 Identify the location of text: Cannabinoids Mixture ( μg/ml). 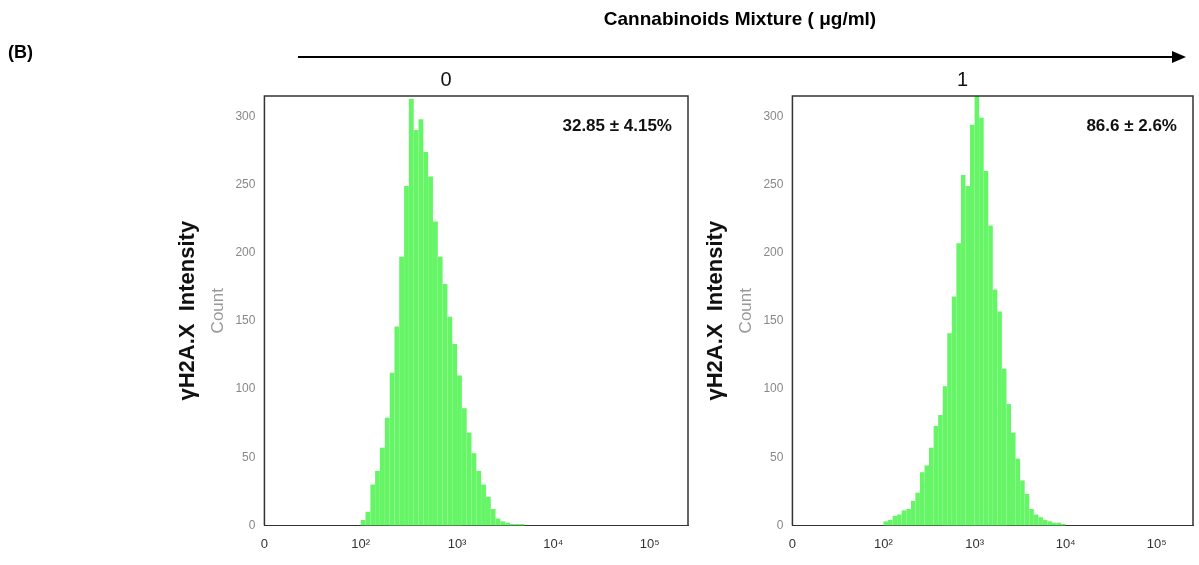
(740, 19).